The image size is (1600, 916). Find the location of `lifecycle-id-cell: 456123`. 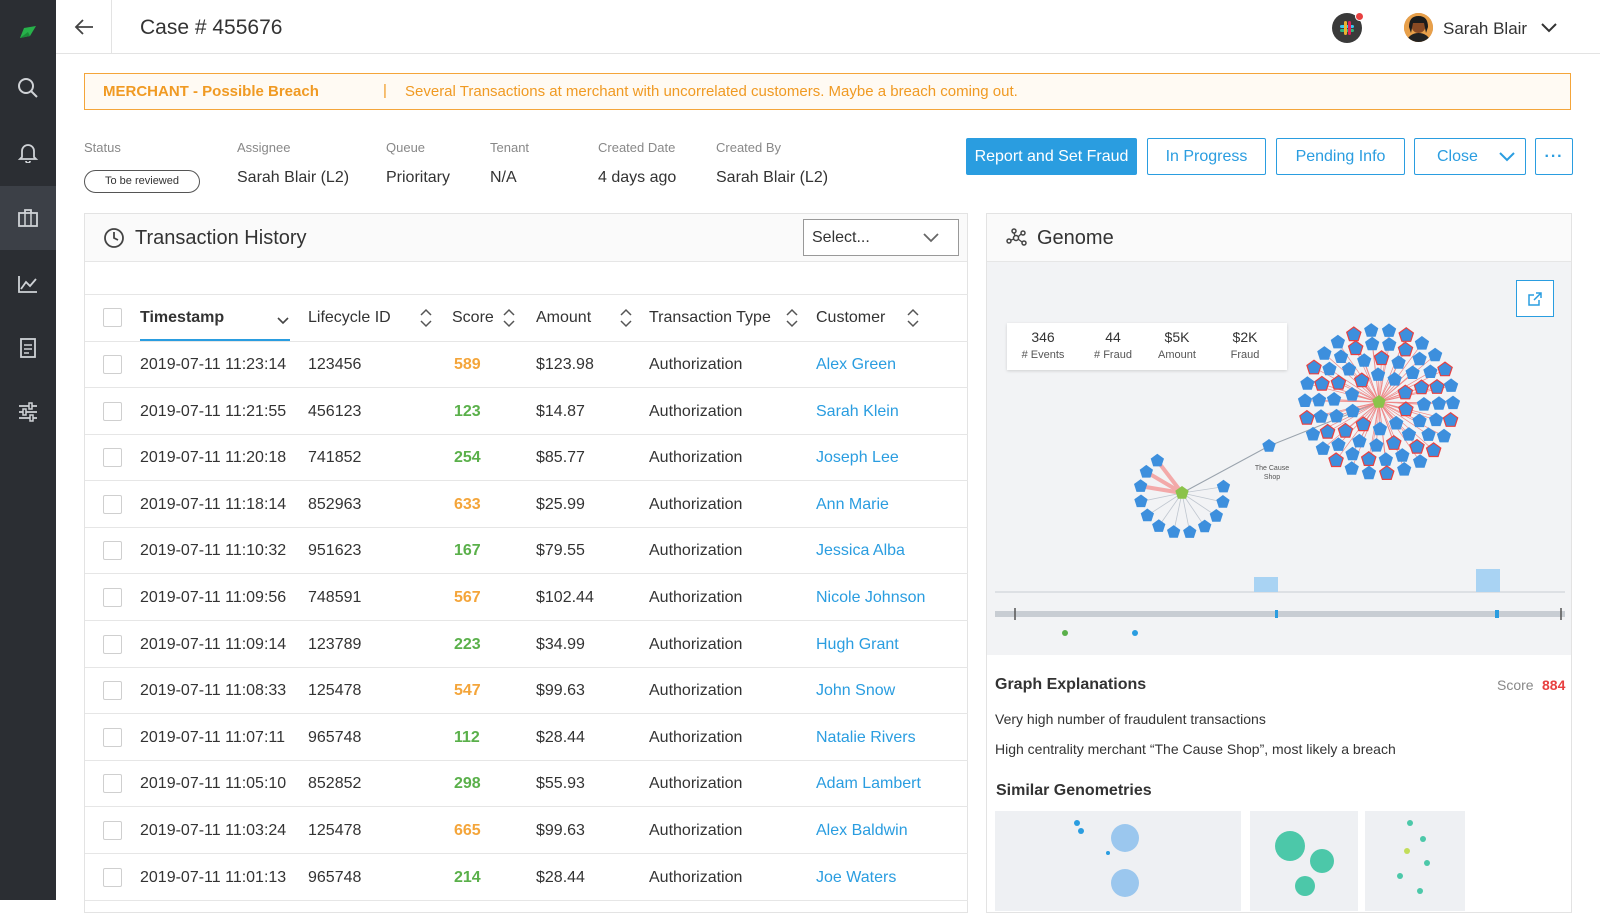

lifecycle-id-cell: 456123 is located at coordinates (335, 411).